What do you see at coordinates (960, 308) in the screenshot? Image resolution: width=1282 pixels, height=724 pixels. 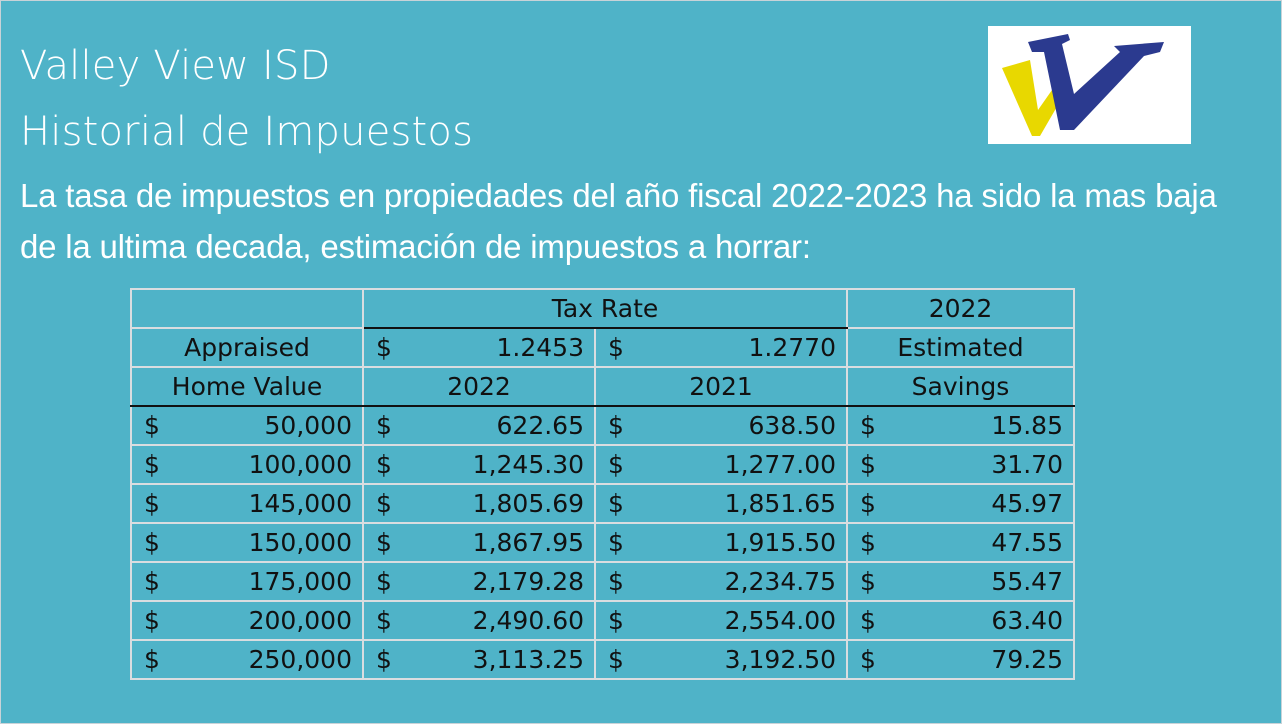 I see `year-2022-top-header: 2022` at bounding box center [960, 308].